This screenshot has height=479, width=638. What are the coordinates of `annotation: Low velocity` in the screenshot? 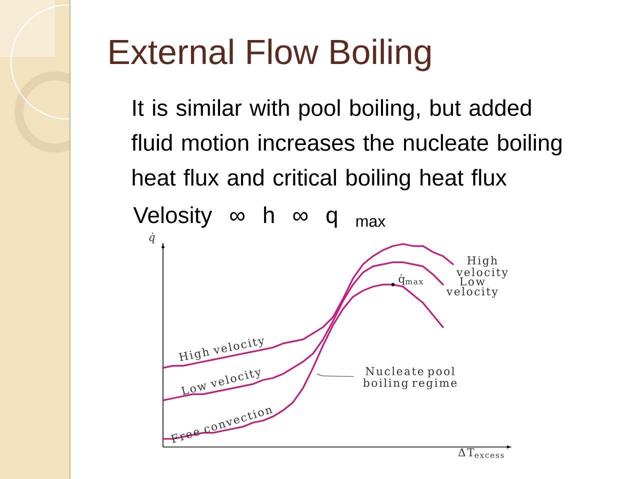 It's located at (472, 287).